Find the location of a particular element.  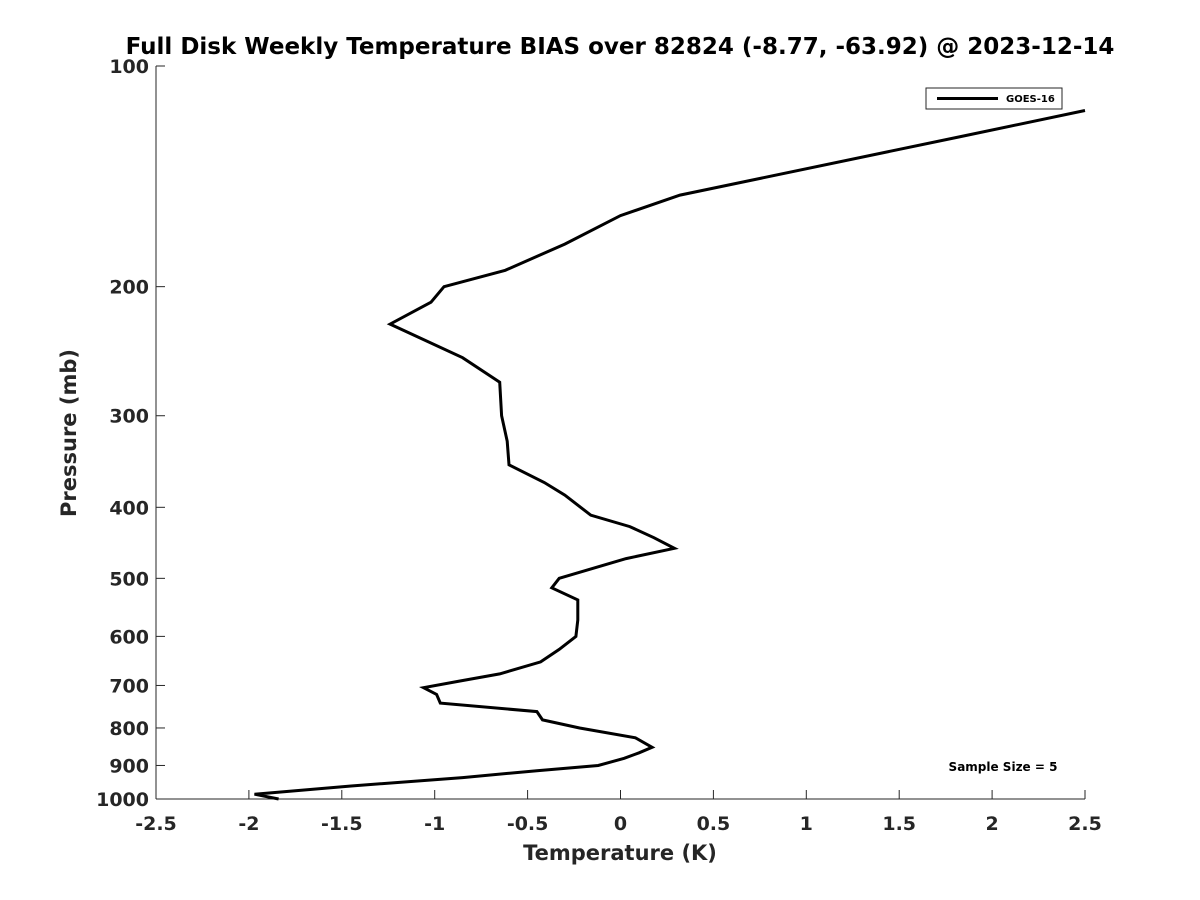

x-tick-label: 2.5 is located at coordinates (1085, 824).